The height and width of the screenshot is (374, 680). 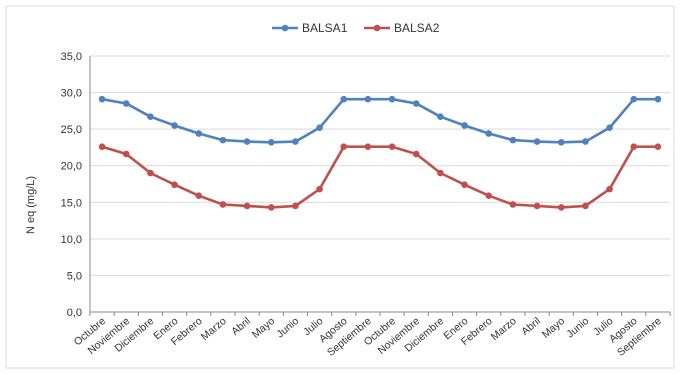 What do you see at coordinates (71, 167) in the screenshot?
I see `y-tick-label: 20,0` at bounding box center [71, 167].